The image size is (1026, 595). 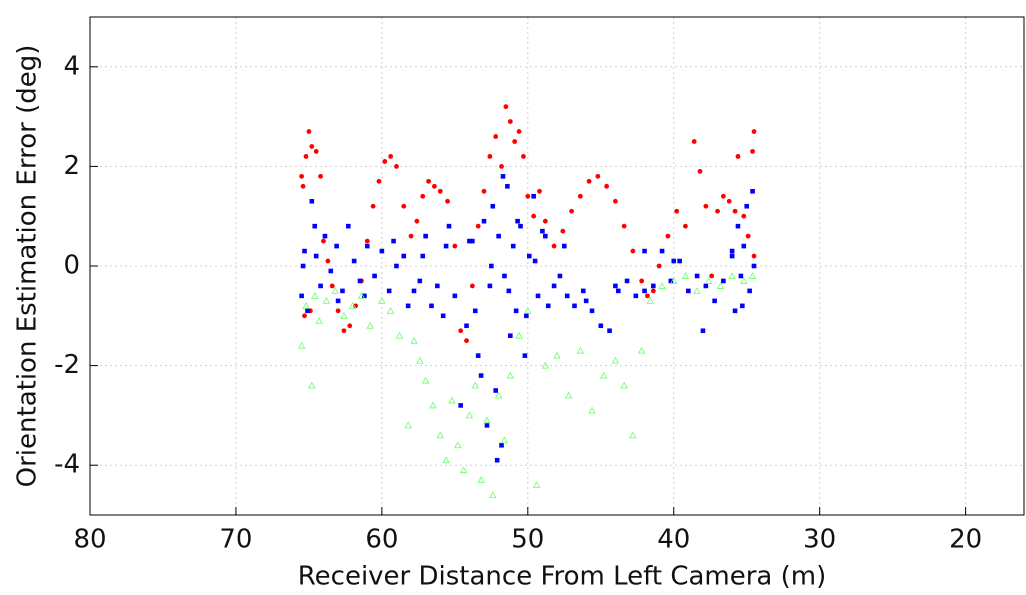 What do you see at coordinates (819, 540) in the screenshot?
I see `x-tick-label: 30` at bounding box center [819, 540].